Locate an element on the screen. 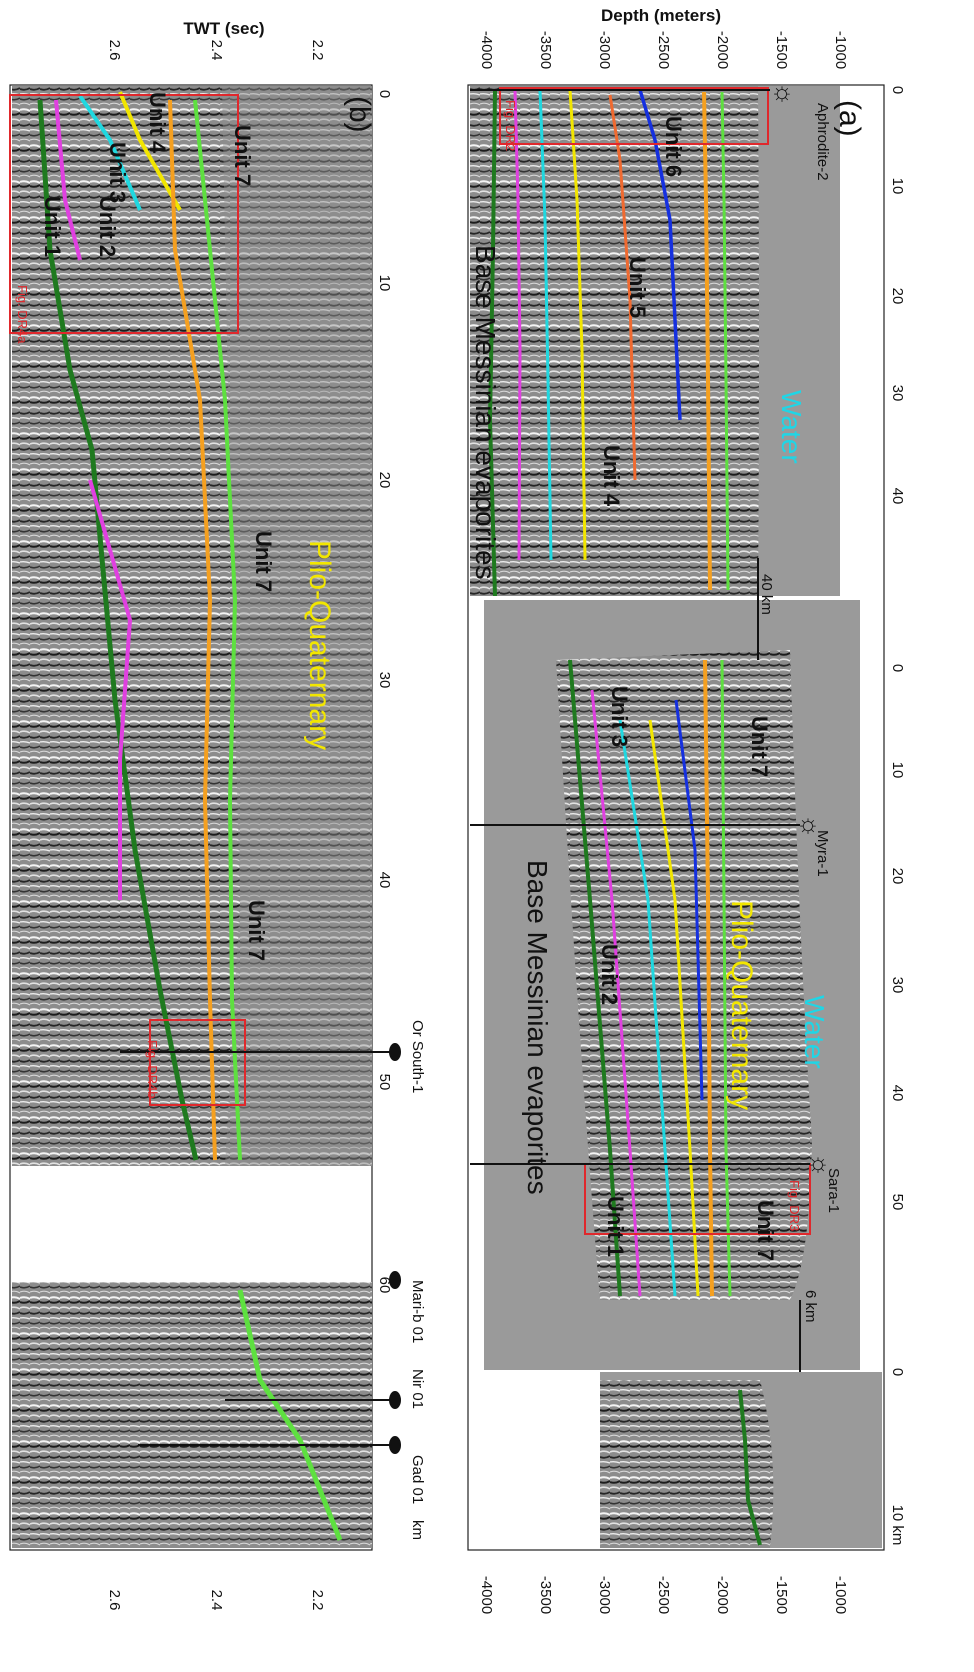 This screenshot has height=1672, width=974. dist-tick-b-0: 0 is located at coordinates (384, 94).